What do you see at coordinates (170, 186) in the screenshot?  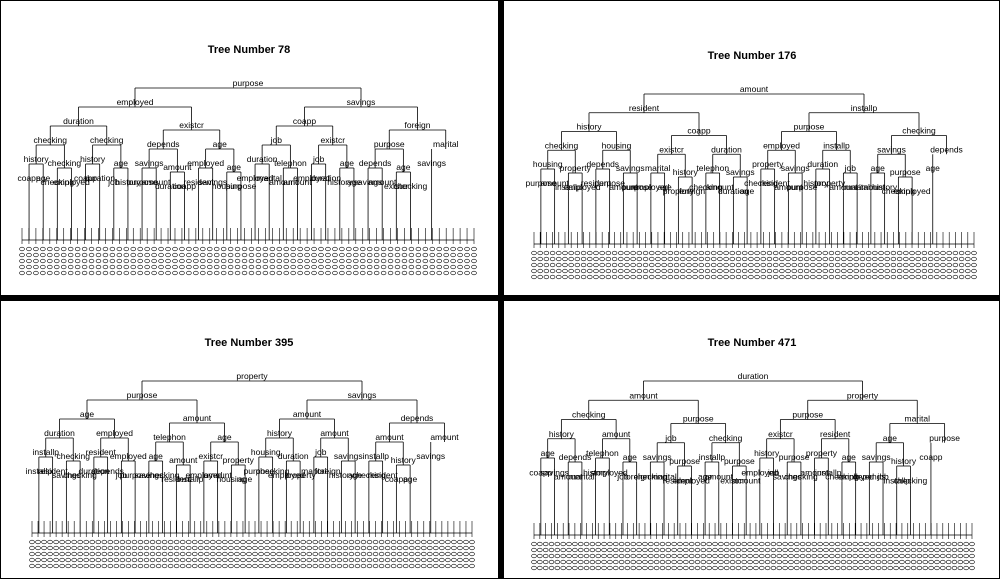 I see `split-node-label: duration` at bounding box center [170, 186].